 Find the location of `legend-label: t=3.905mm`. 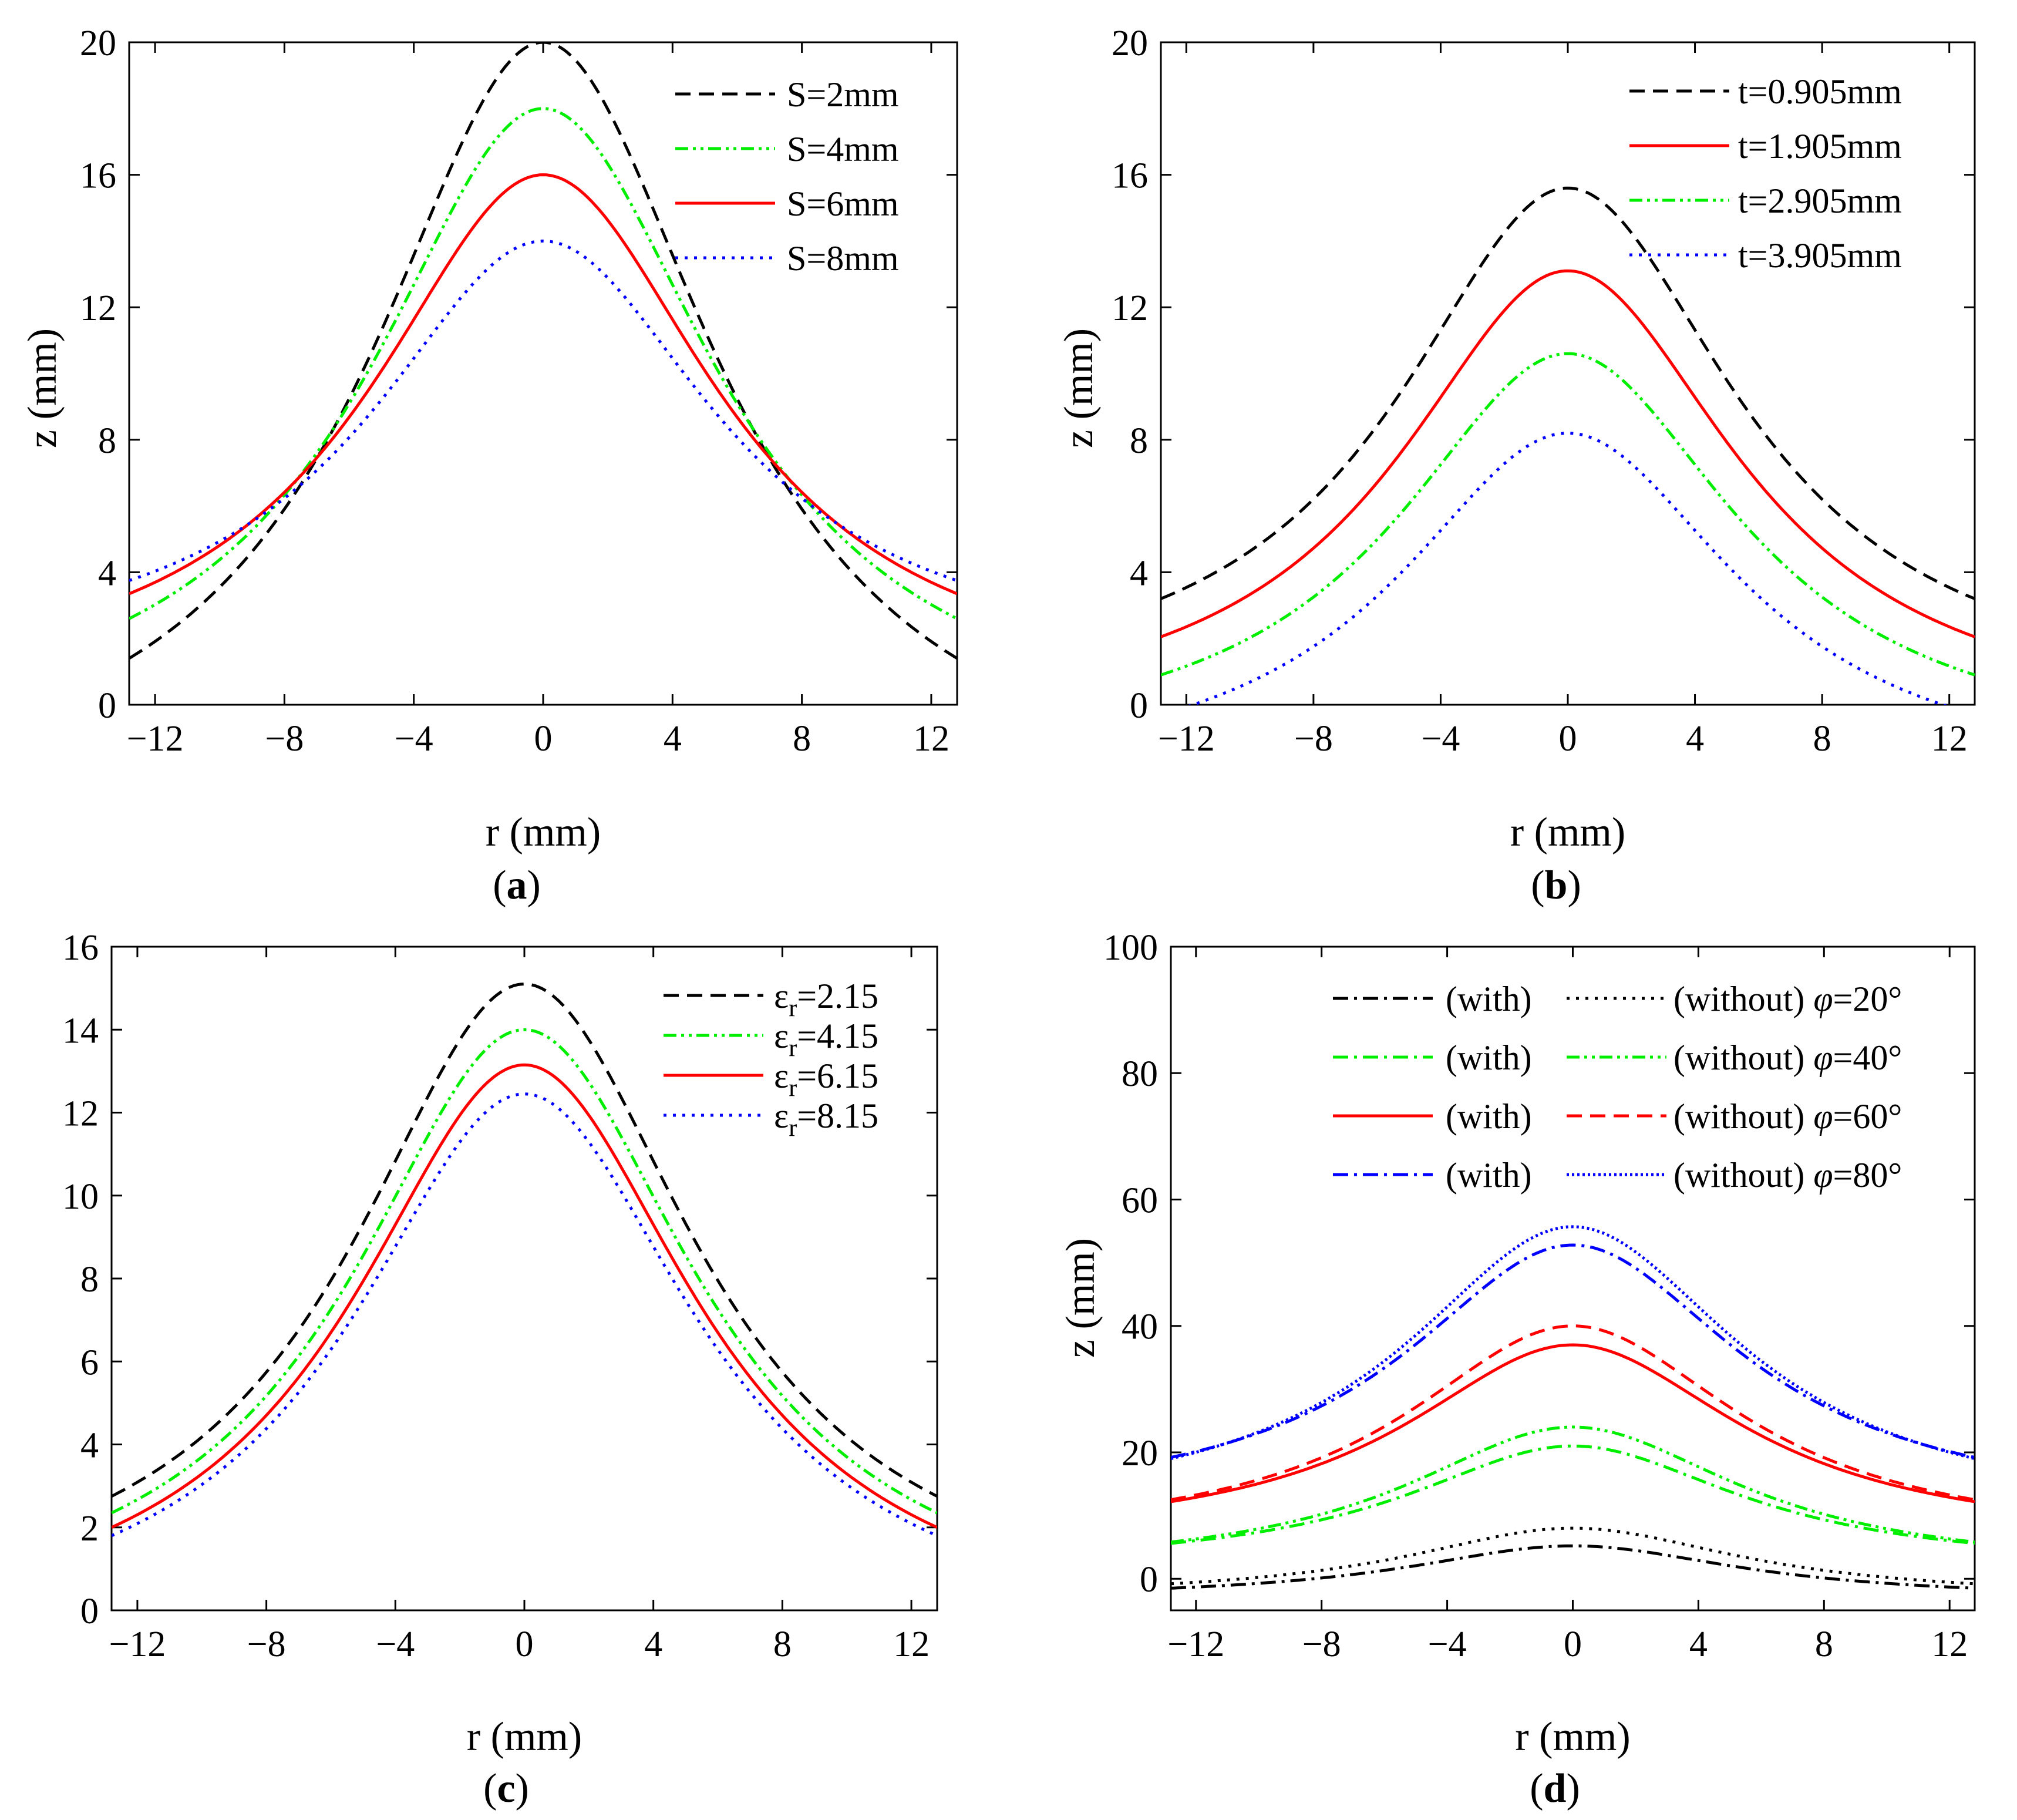

legend-label: t=3.905mm is located at coordinates (1820, 255).